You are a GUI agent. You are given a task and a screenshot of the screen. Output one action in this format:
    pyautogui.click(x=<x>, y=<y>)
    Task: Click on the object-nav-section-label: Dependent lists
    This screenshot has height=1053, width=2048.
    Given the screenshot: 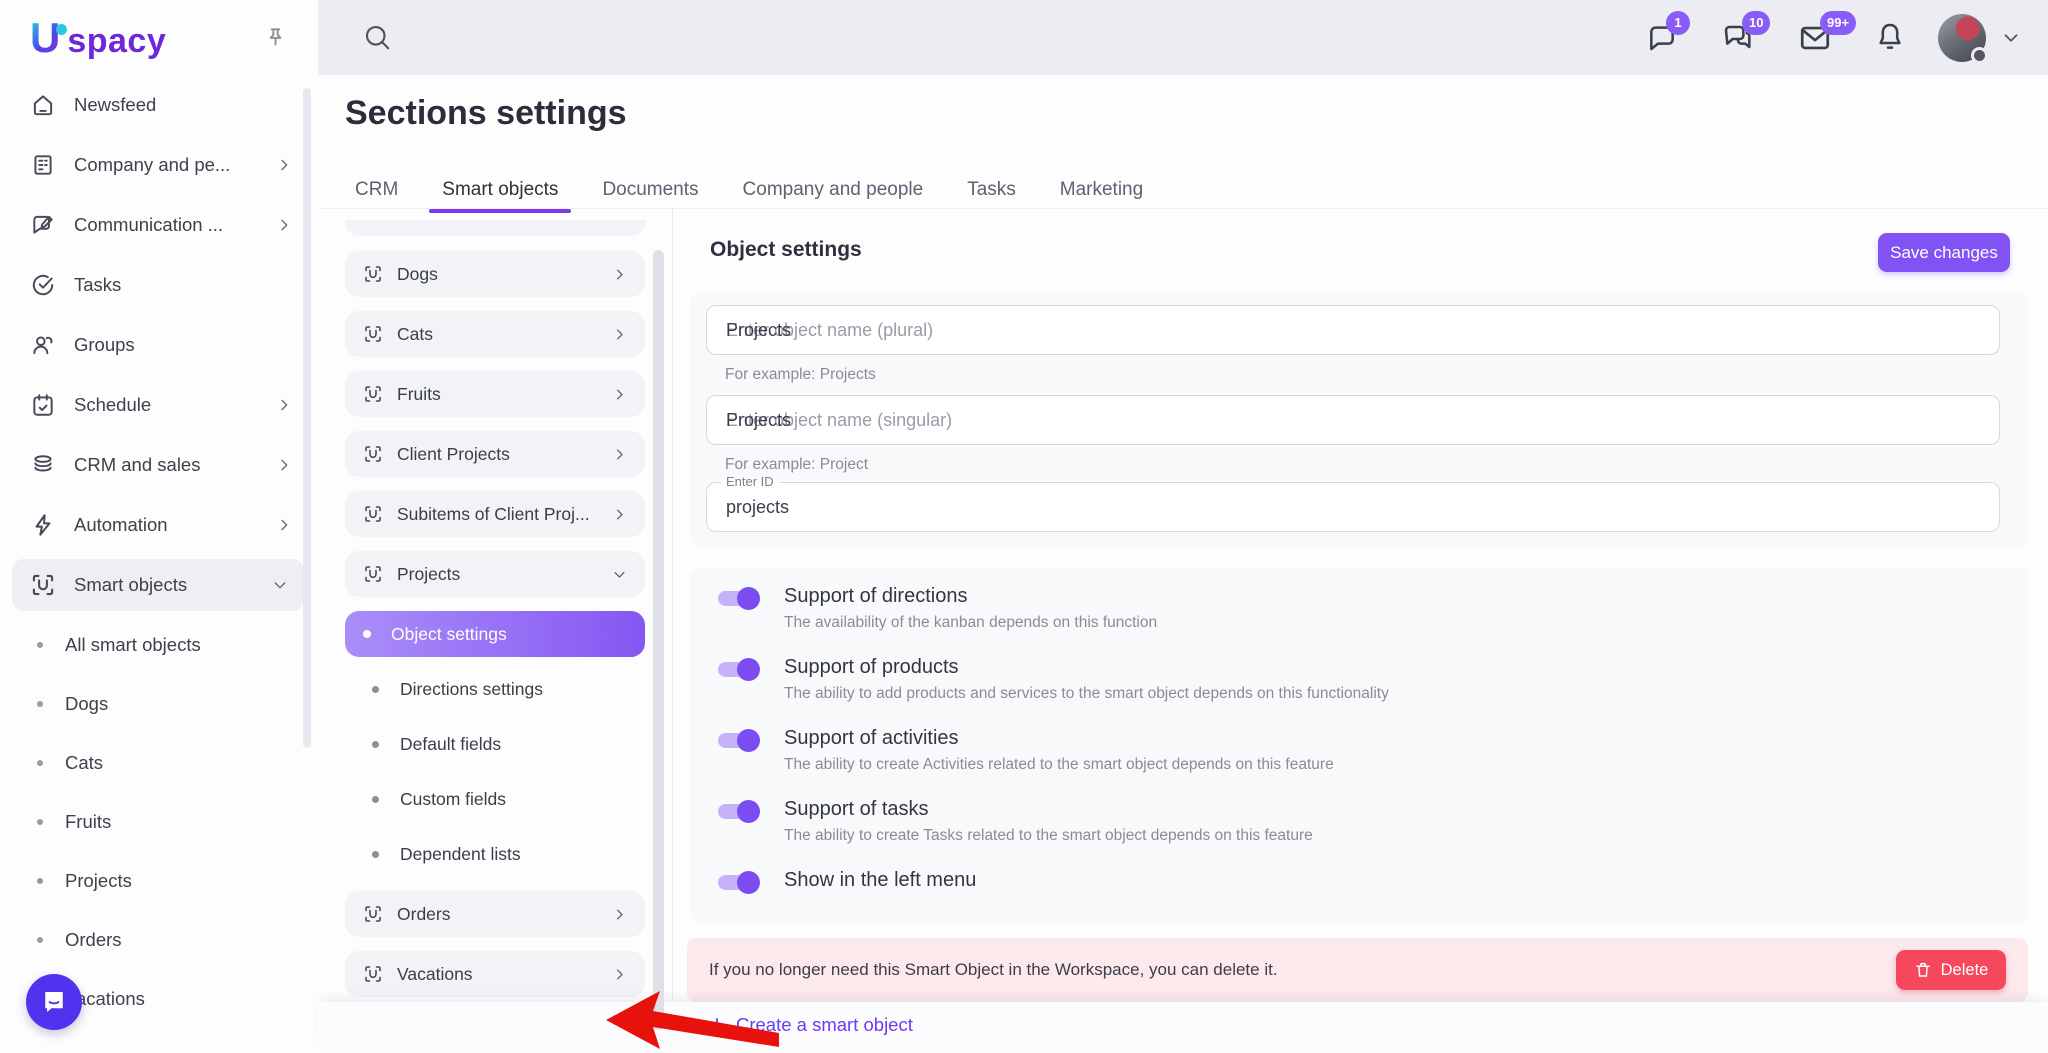 What is the action you would take?
    pyautogui.click(x=460, y=853)
    